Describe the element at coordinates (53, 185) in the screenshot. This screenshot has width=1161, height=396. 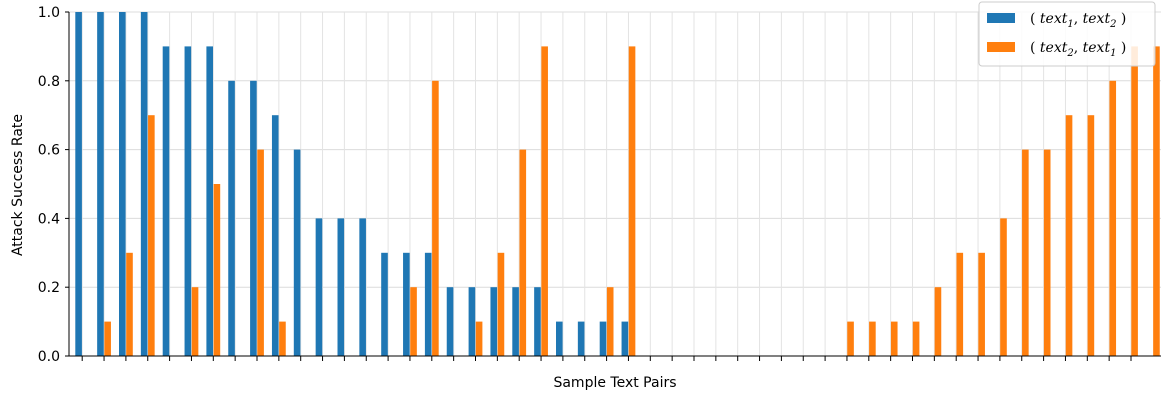
I see `y-ticks: 0.0 0.2 0.4 0.6 0.8 1.0` at that location.